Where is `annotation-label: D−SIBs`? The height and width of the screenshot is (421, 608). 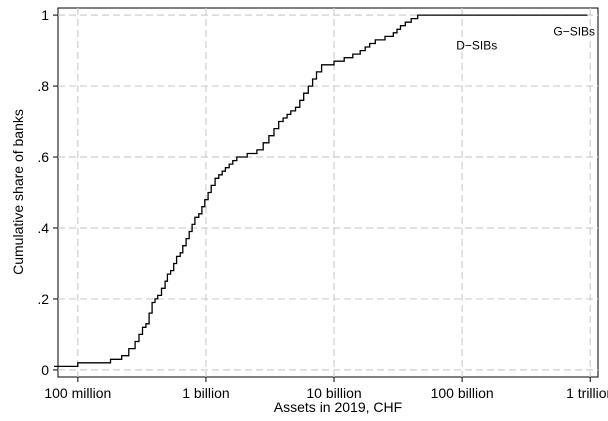
annotation-label: D−SIBs is located at coordinates (476, 46).